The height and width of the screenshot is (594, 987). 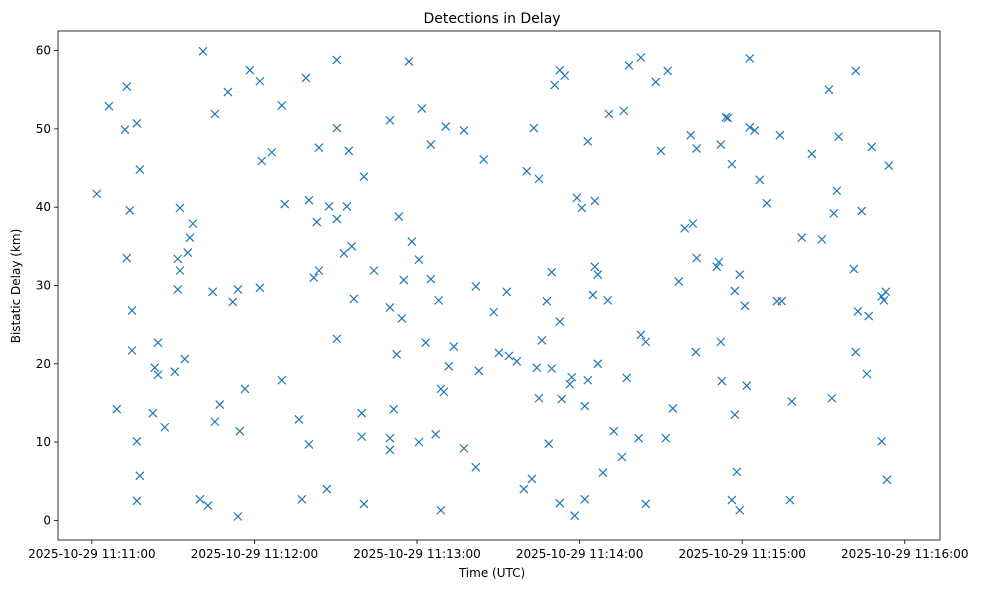 I want to click on x-tick-label: 2025-10-29 11:16:00, so click(x=904, y=554).